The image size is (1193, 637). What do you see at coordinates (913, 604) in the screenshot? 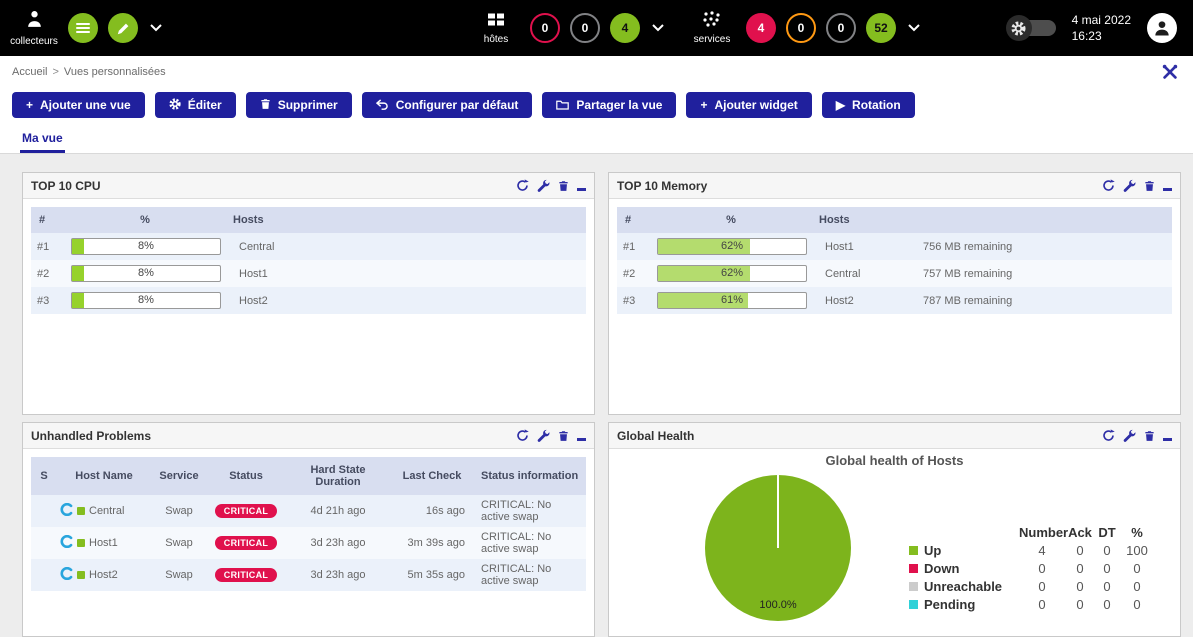
I see `pending-swatch` at bounding box center [913, 604].